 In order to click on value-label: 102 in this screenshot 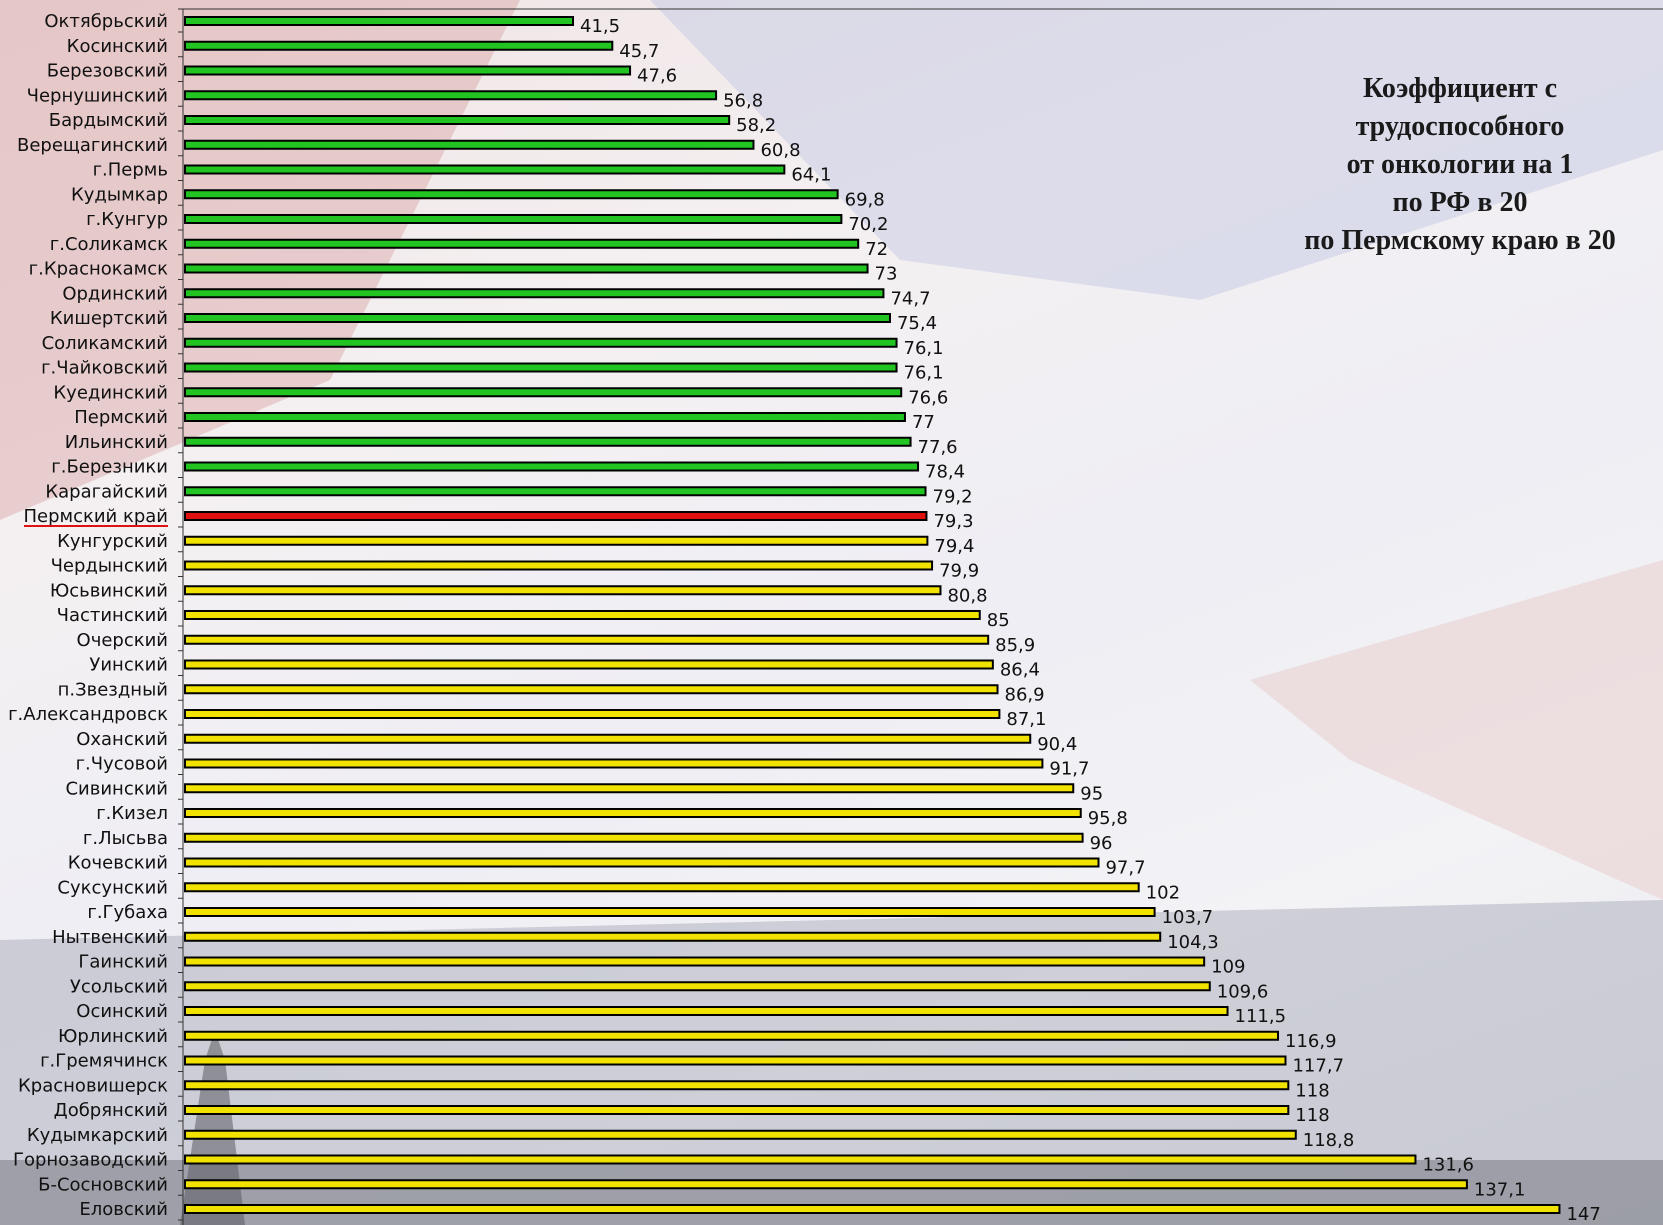, I will do `click(1163, 892)`.